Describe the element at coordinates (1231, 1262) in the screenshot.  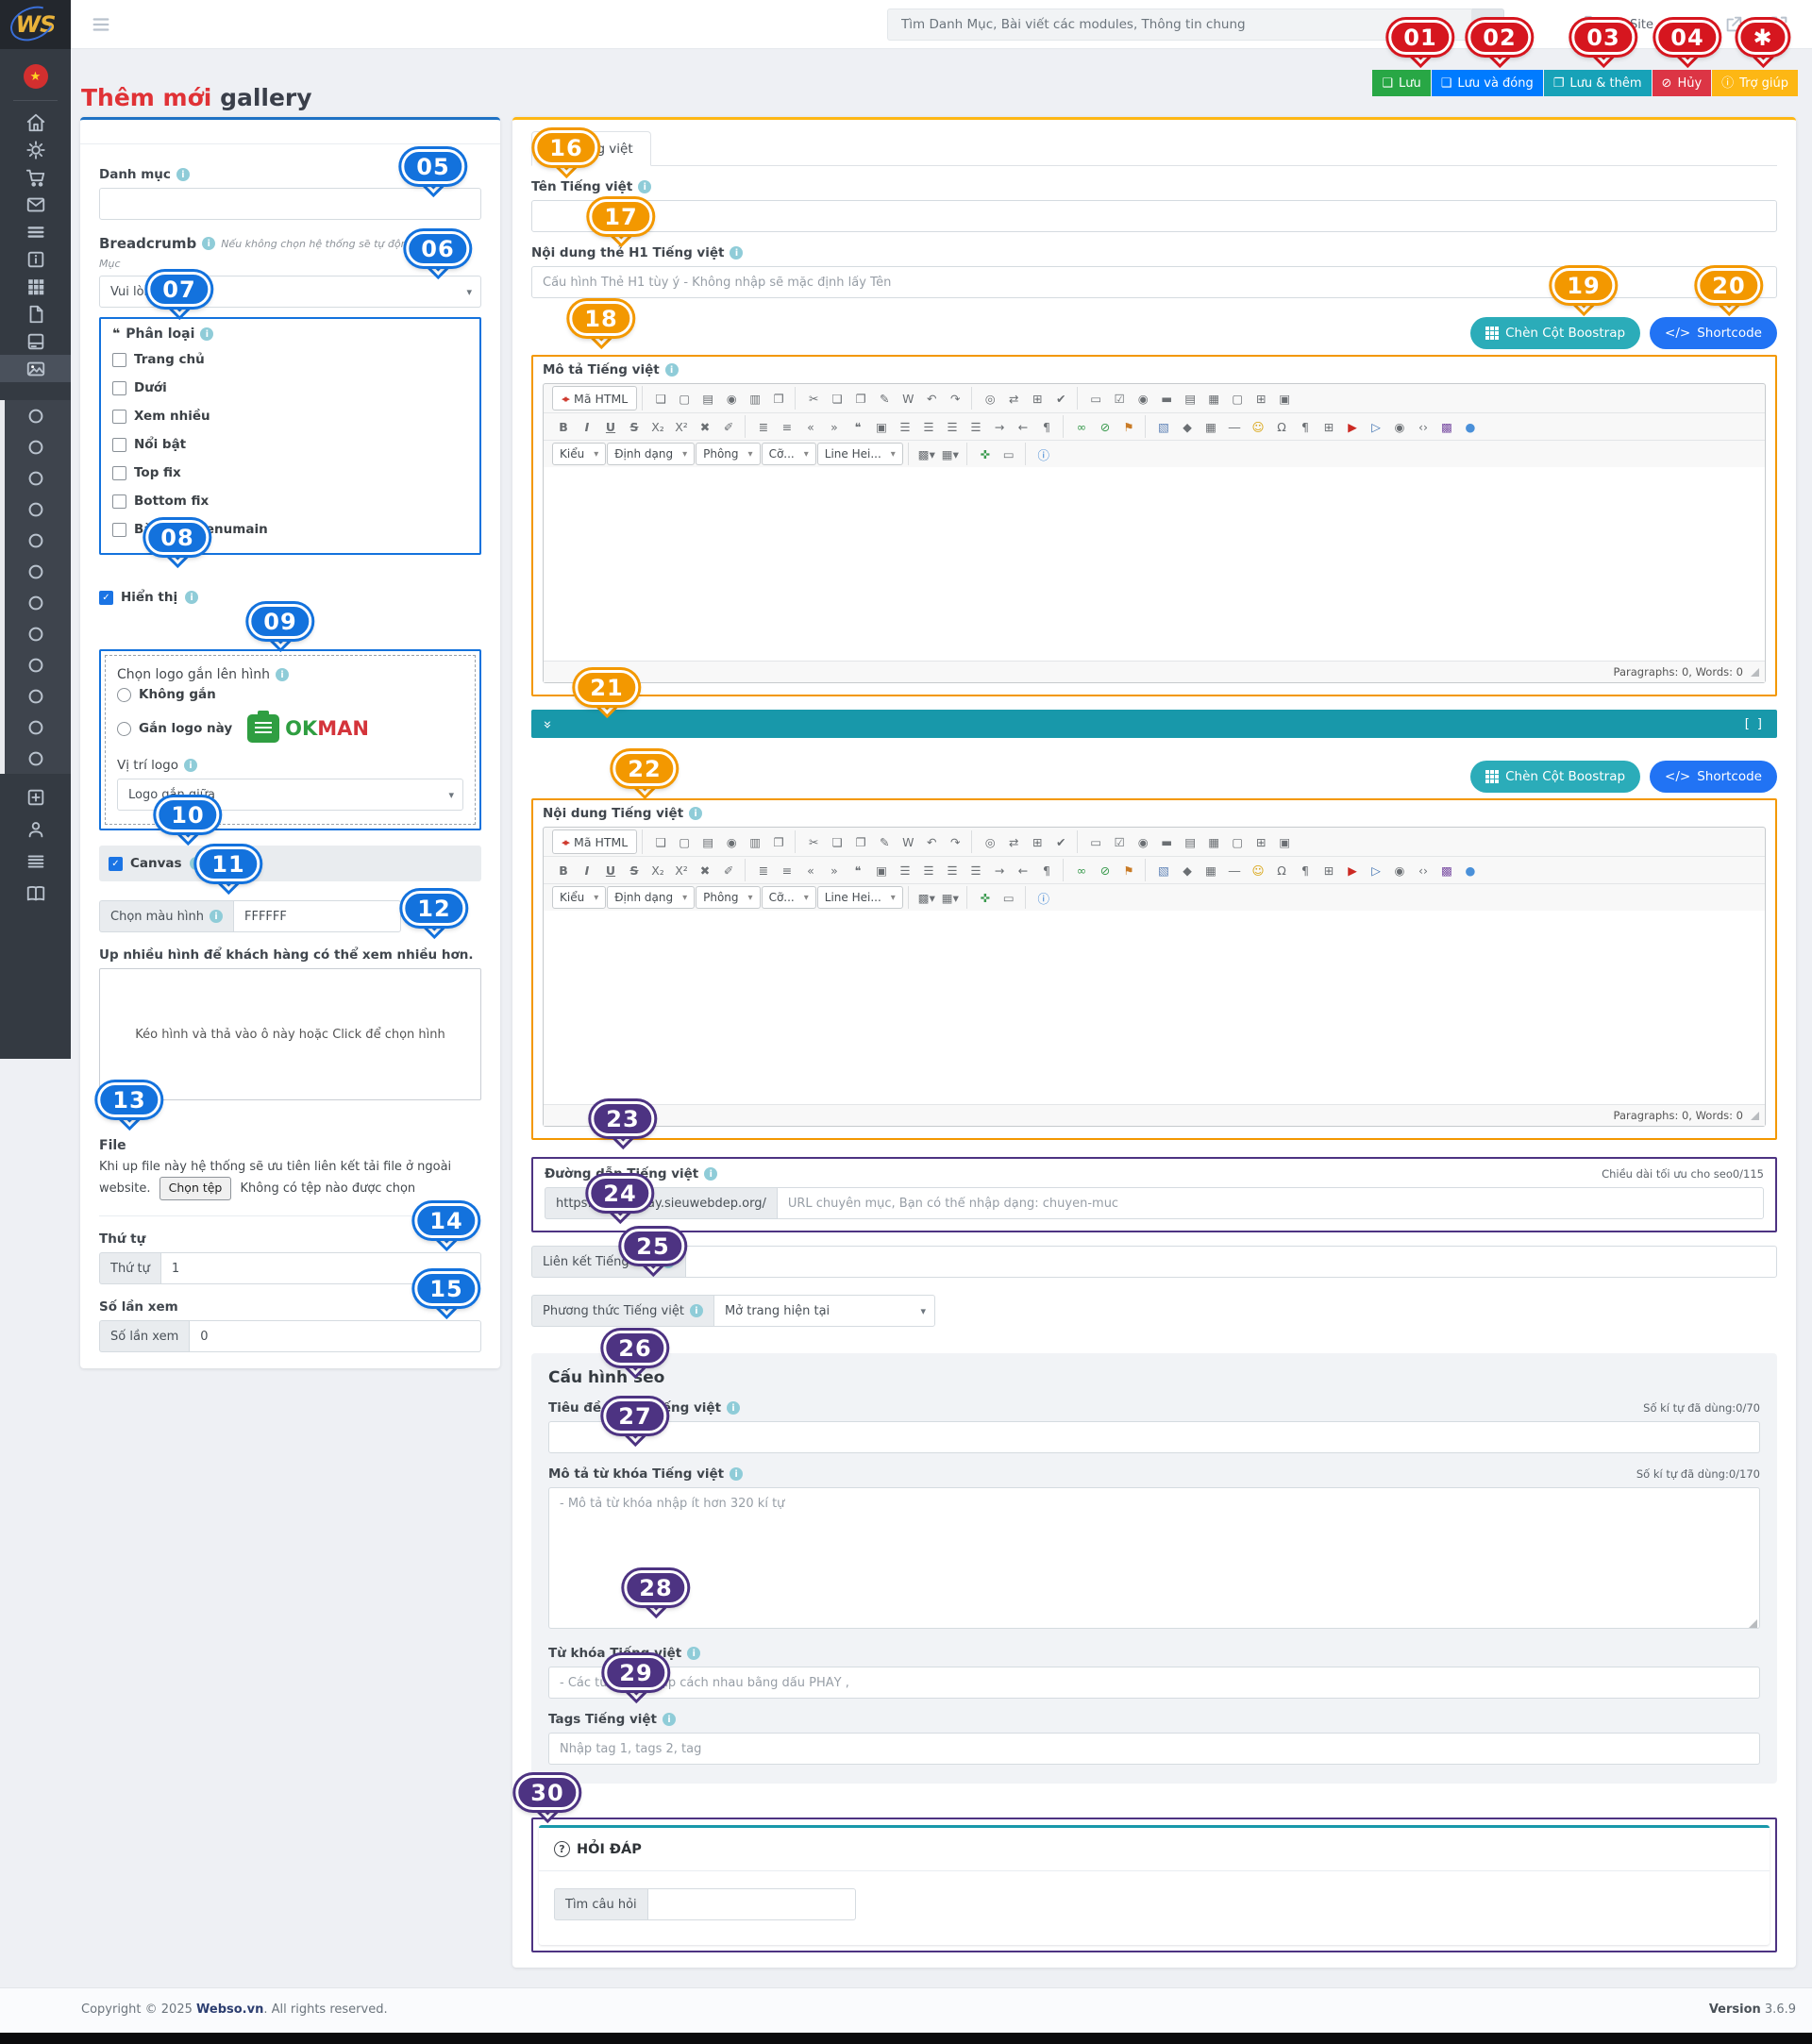
I see `lien-ket-input` at that location.